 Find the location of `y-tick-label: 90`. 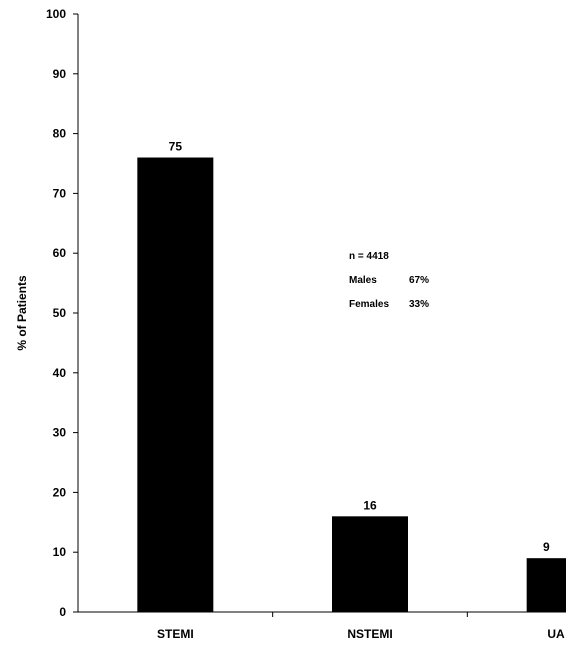

y-tick-label: 90 is located at coordinates (60, 74).